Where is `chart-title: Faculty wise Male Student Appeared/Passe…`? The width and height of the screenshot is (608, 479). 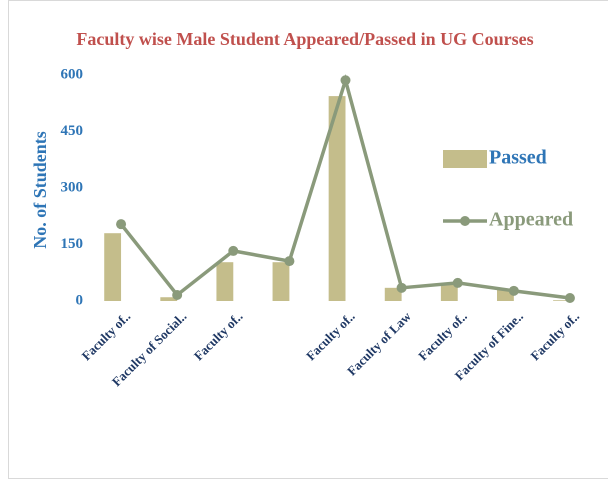
chart-title: Faculty wise Male Student Appeared/Passe… is located at coordinates (305, 39).